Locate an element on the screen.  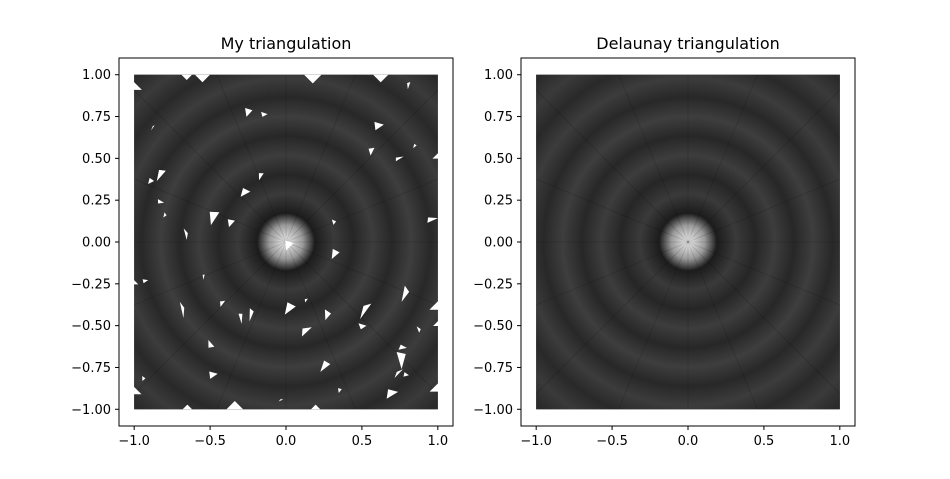
y-tick-label: 0.75 is located at coordinates (96, 117).